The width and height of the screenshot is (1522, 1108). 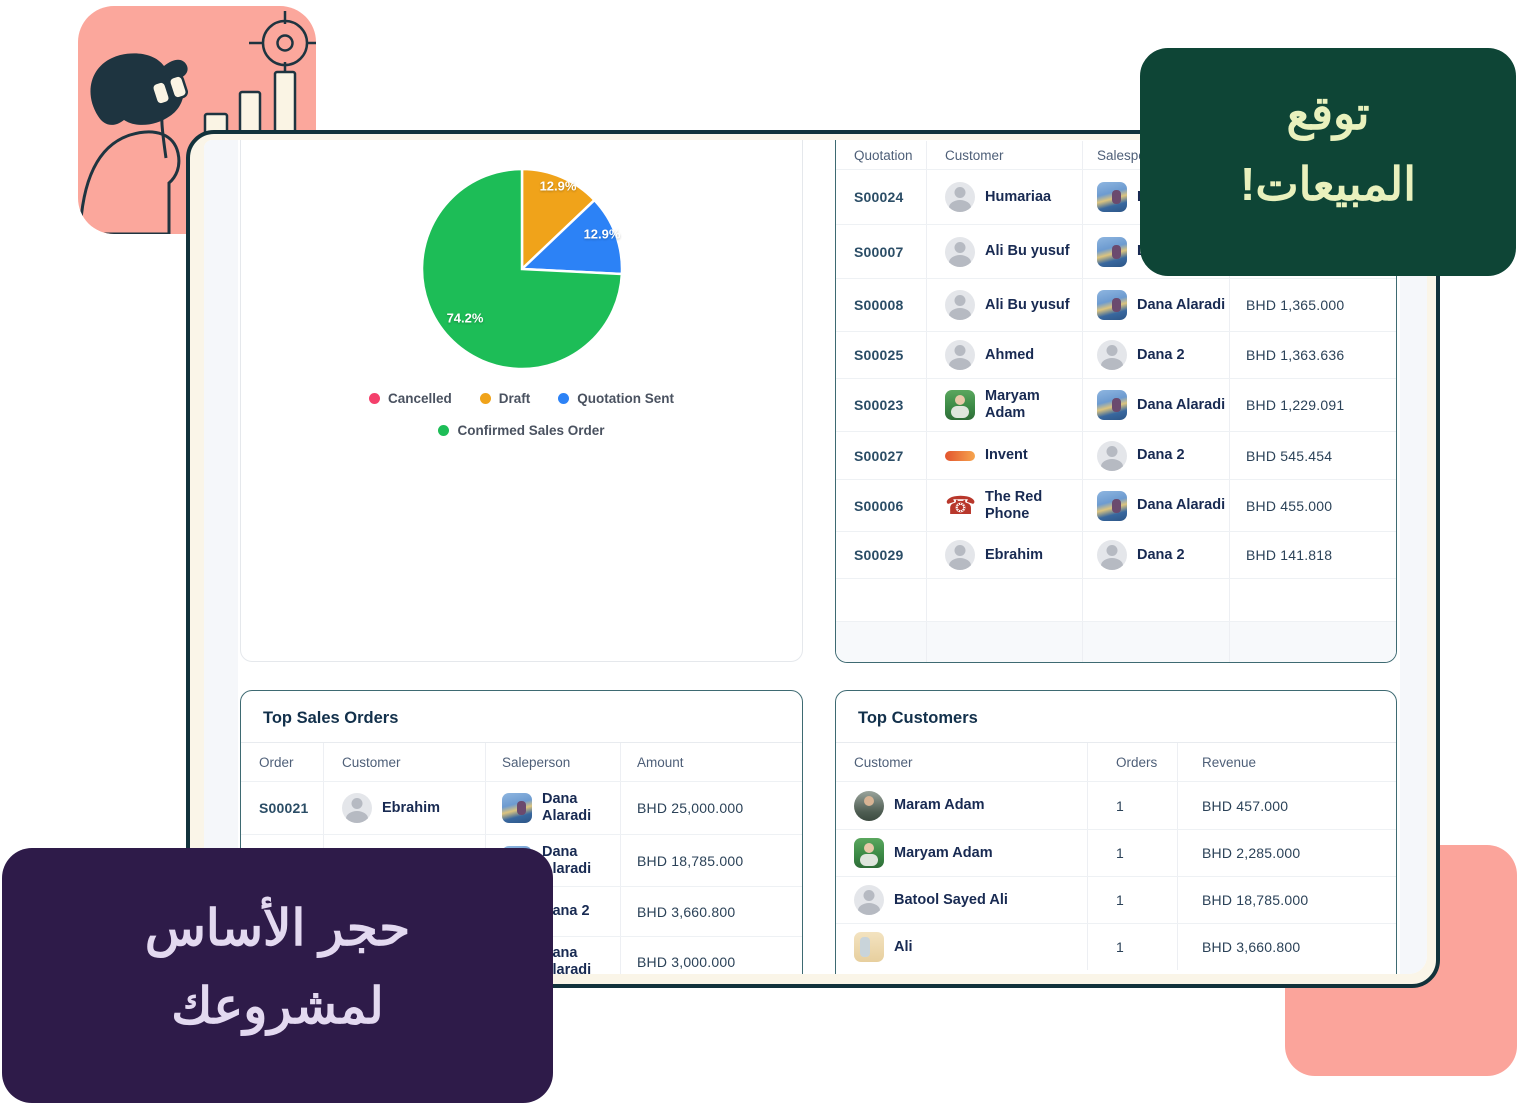 I want to click on table-row: S00025 Ahmed Dana 2 BHD 1,363.636, so click(x=1116, y=354).